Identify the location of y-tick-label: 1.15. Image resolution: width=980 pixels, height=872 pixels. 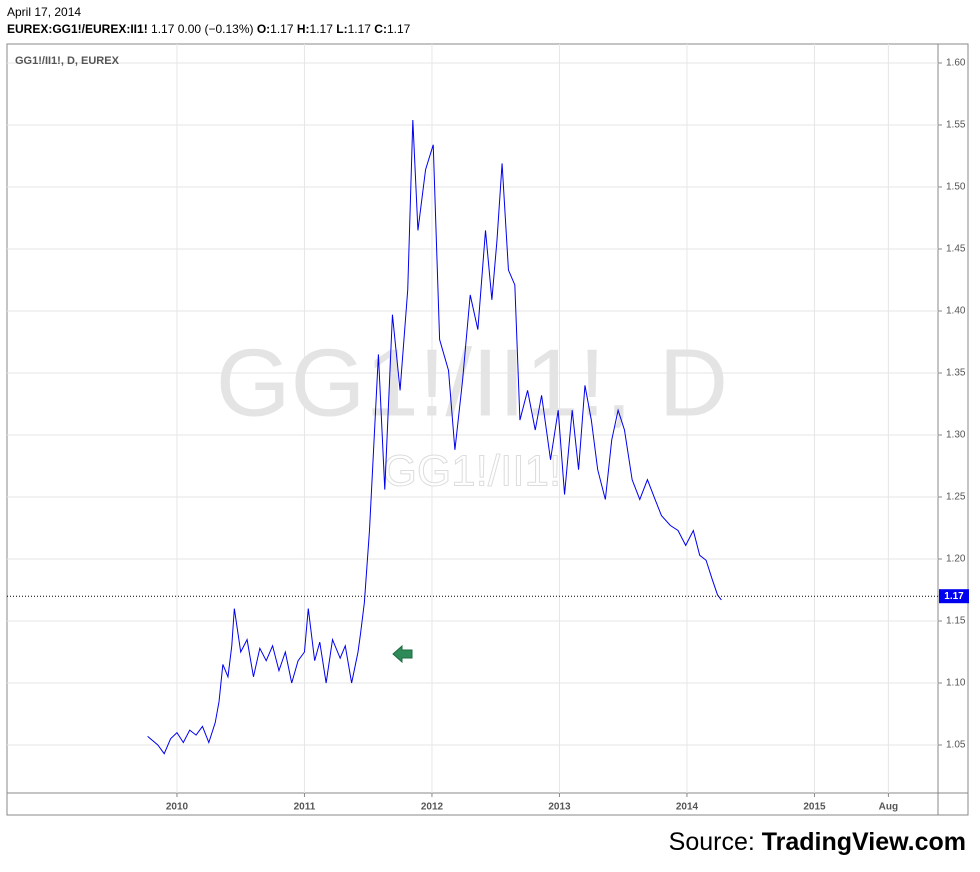
(956, 621).